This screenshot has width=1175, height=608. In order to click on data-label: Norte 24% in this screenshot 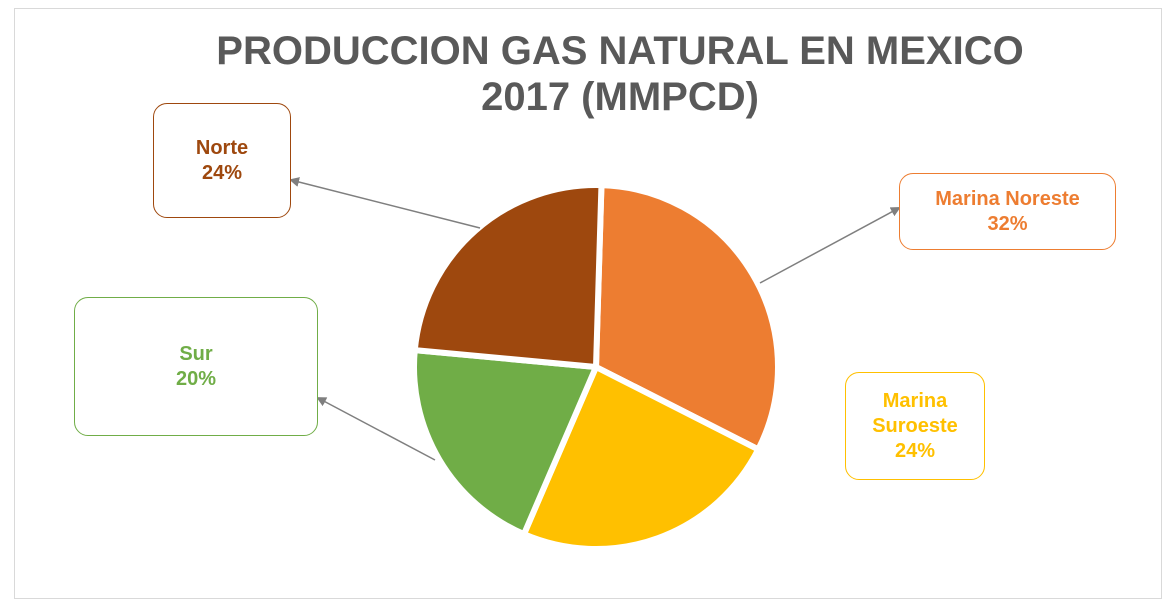, I will do `click(222, 160)`.